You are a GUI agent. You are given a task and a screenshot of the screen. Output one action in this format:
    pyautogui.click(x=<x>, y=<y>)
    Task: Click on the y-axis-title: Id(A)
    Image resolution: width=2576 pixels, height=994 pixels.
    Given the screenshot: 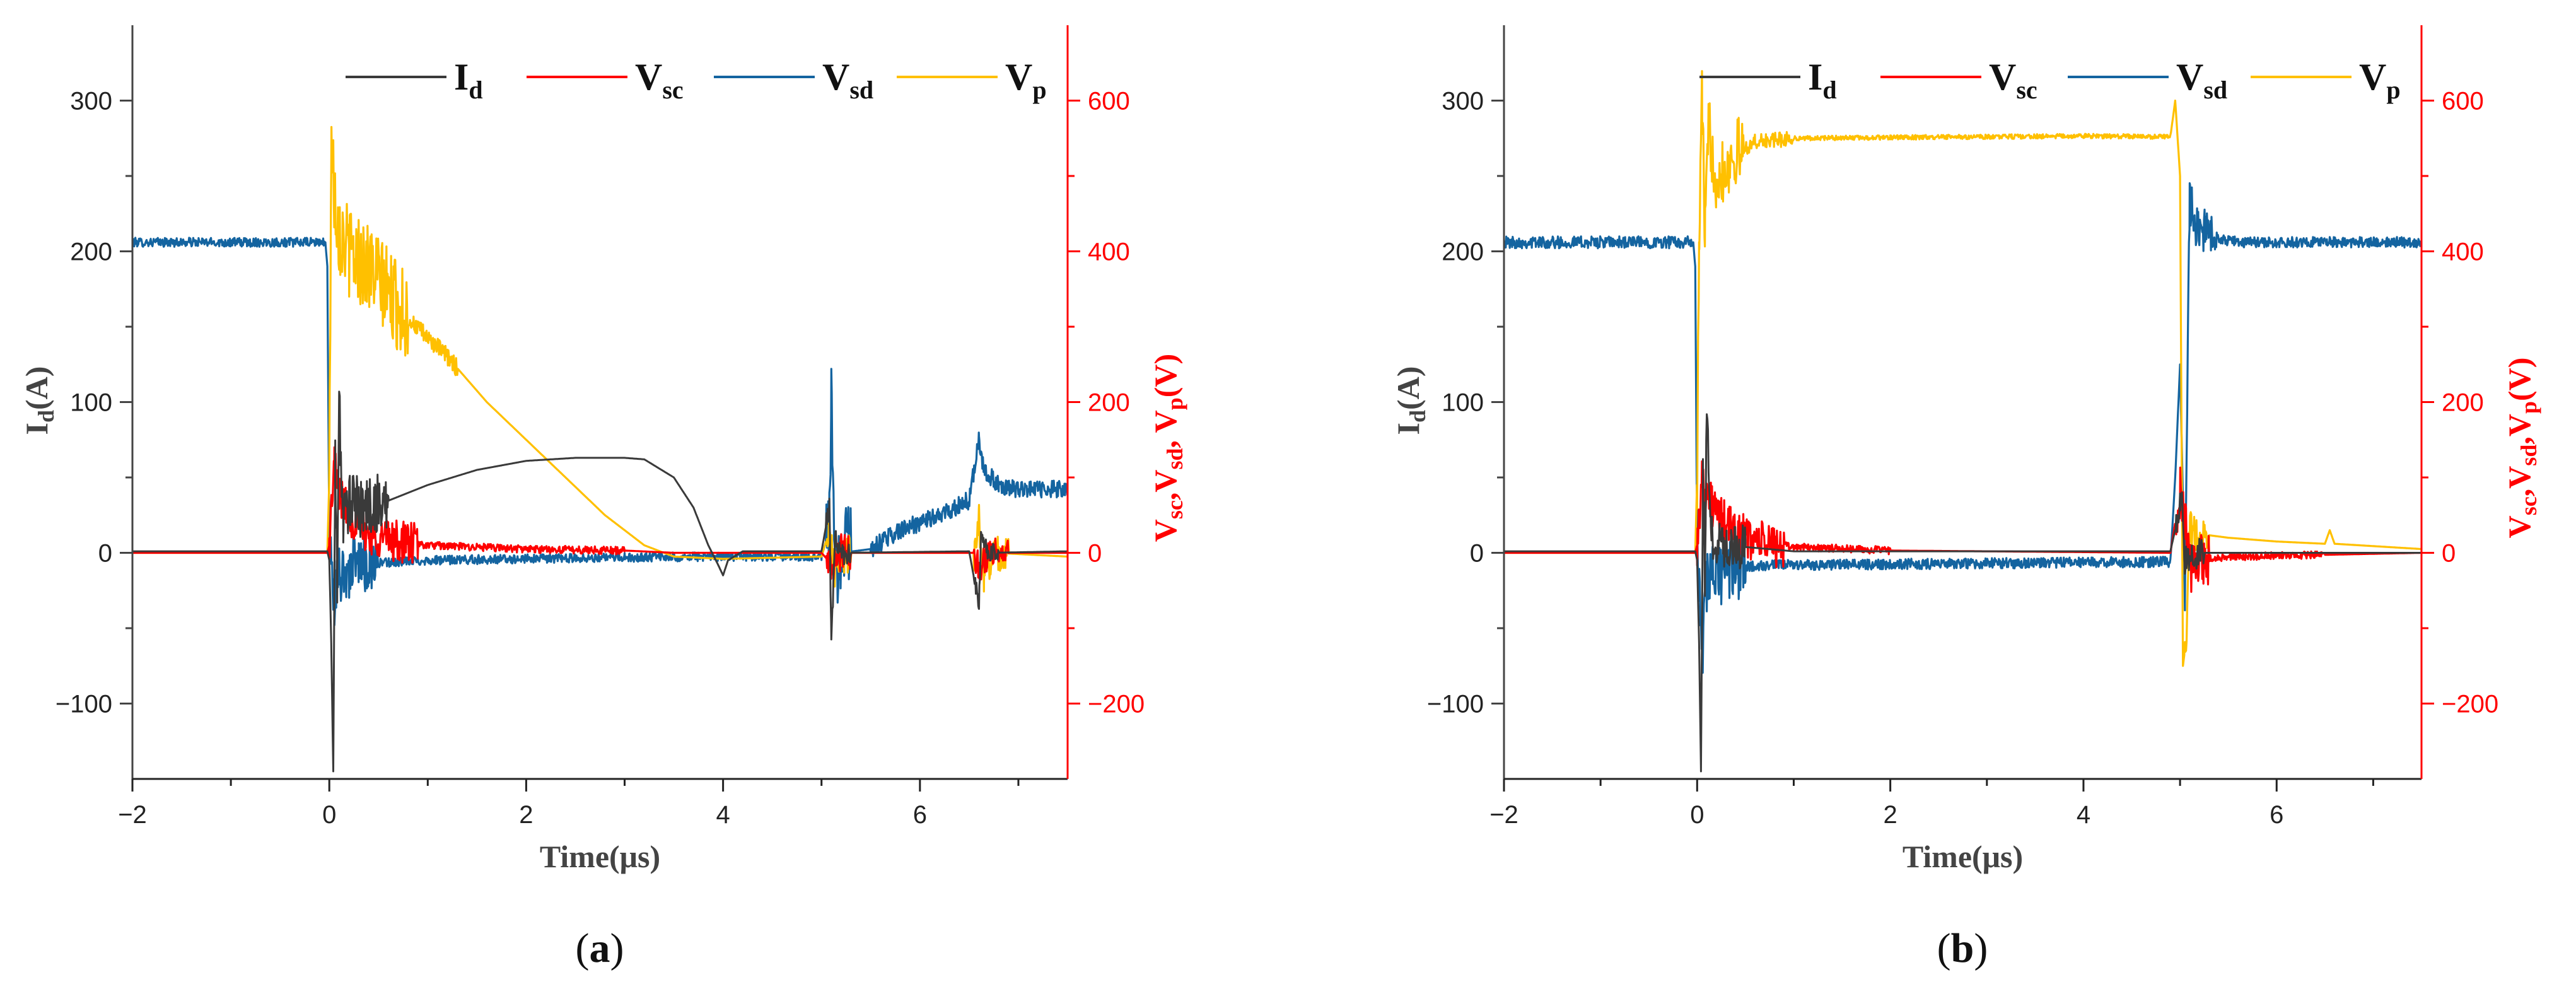 What is the action you would take?
    pyautogui.click(x=39, y=401)
    